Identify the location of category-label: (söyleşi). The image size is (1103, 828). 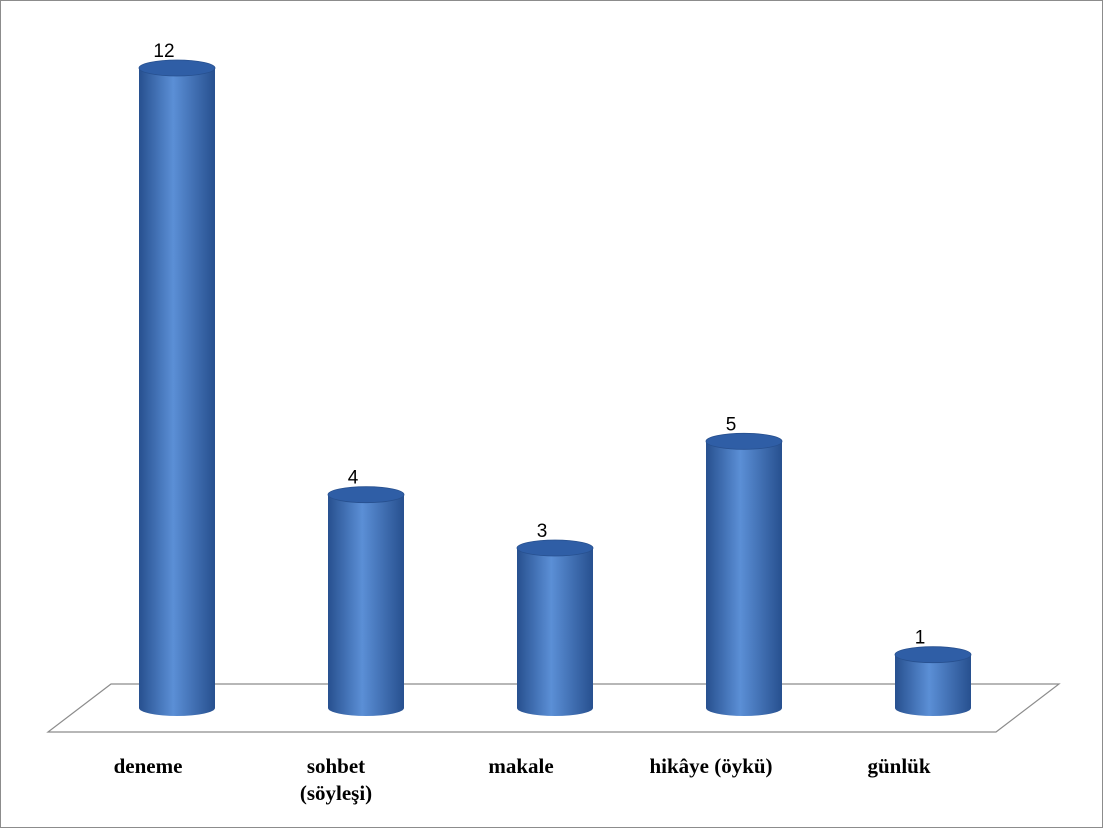
(336, 793).